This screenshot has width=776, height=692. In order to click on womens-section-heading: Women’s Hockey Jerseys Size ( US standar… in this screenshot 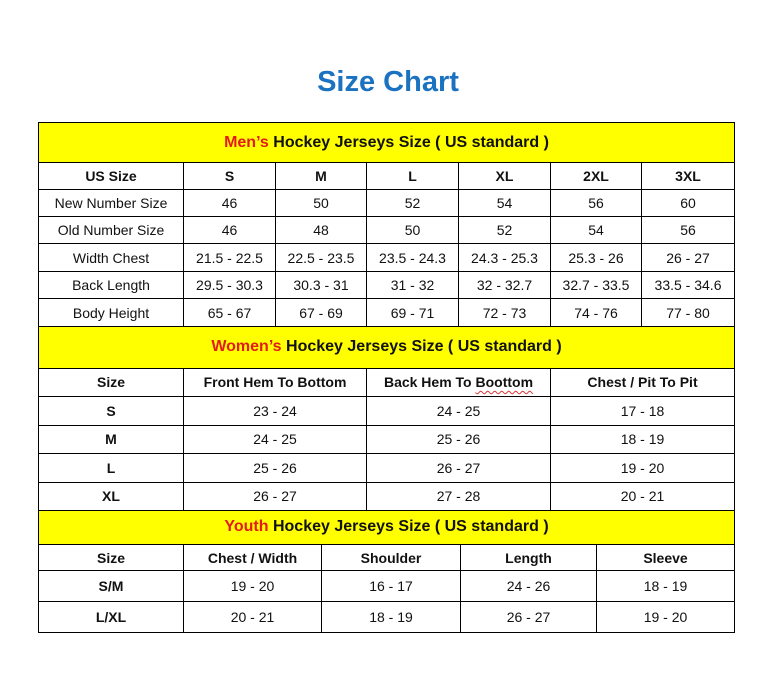, I will do `click(386, 348)`.